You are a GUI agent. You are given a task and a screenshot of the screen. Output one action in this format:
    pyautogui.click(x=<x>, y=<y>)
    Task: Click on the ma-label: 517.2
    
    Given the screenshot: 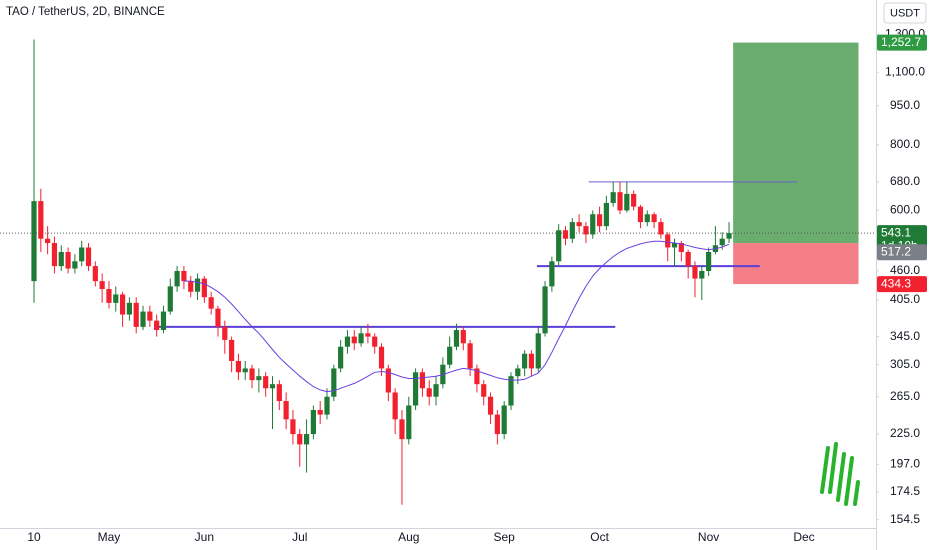 What is the action you would take?
    pyautogui.click(x=896, y=251)
    